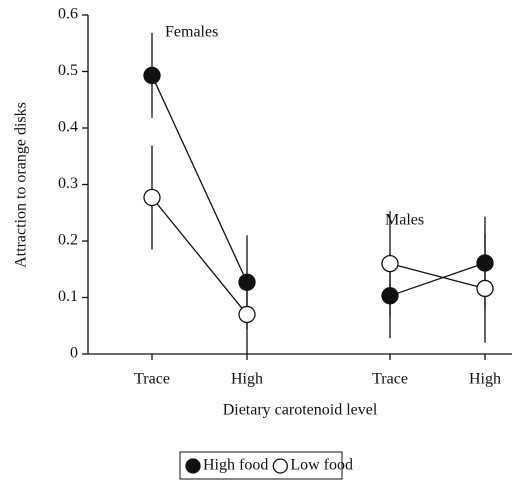  What do you see at coordinates (21, 185) in the screenshot?
I see `y-axis-label: Attraction to orange disks` at bounding box center [21, 185].